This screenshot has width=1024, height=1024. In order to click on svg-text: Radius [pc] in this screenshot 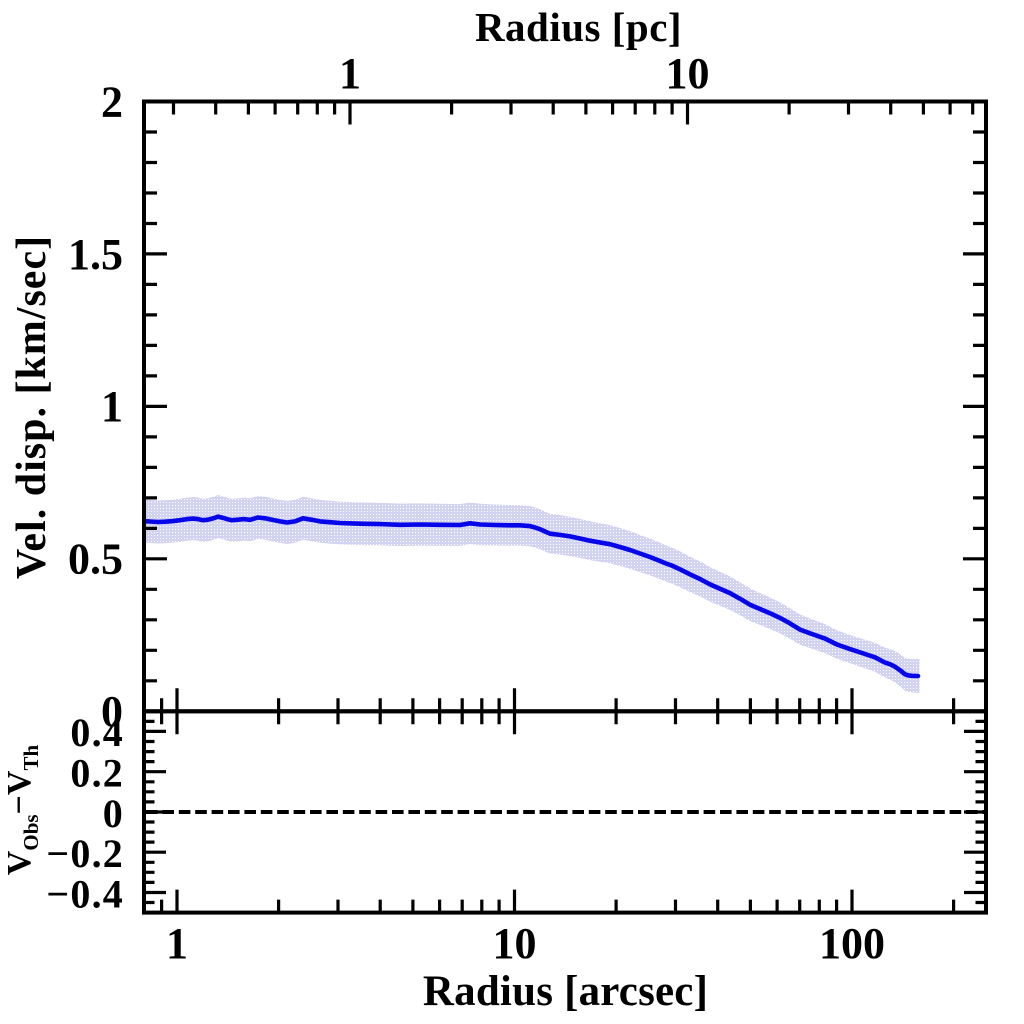, I will do `click(578, 27)`.